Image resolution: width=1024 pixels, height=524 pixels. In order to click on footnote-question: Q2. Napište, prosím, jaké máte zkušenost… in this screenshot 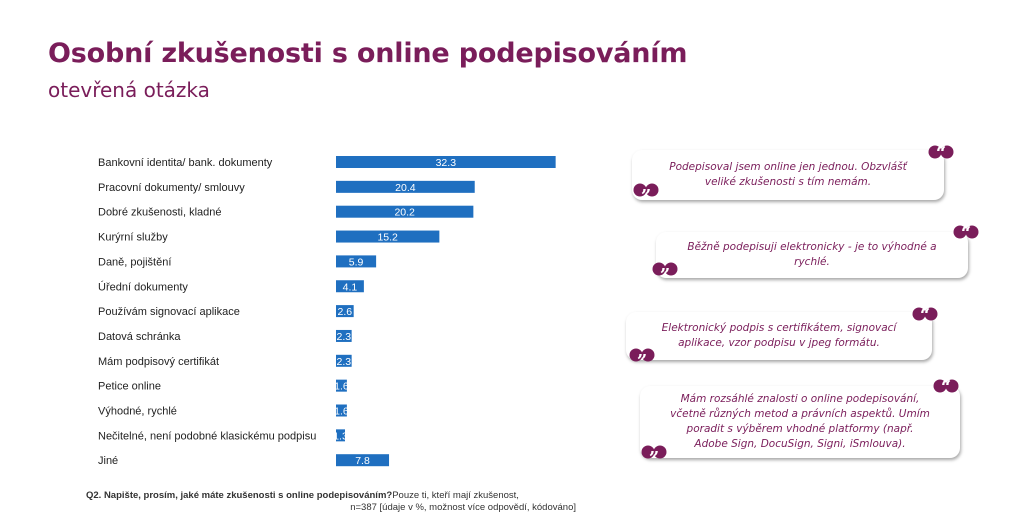, I will do `click(239, 495)`.